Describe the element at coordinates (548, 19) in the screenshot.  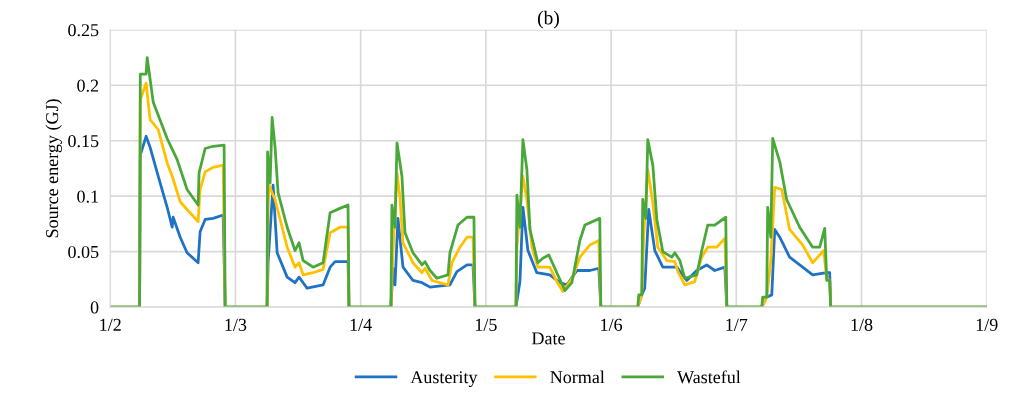
I see `chart-title: (b)` at that location.